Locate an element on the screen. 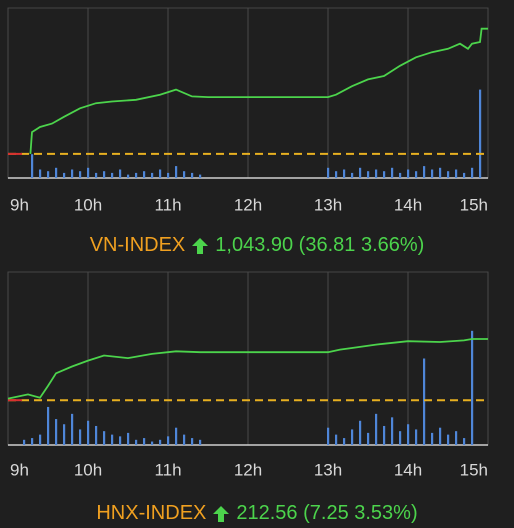 The height and width of the screenshot is (528, 514). index-quote: 1,043.90 (36.81 3.66%) is located at coordinates (320, 245).